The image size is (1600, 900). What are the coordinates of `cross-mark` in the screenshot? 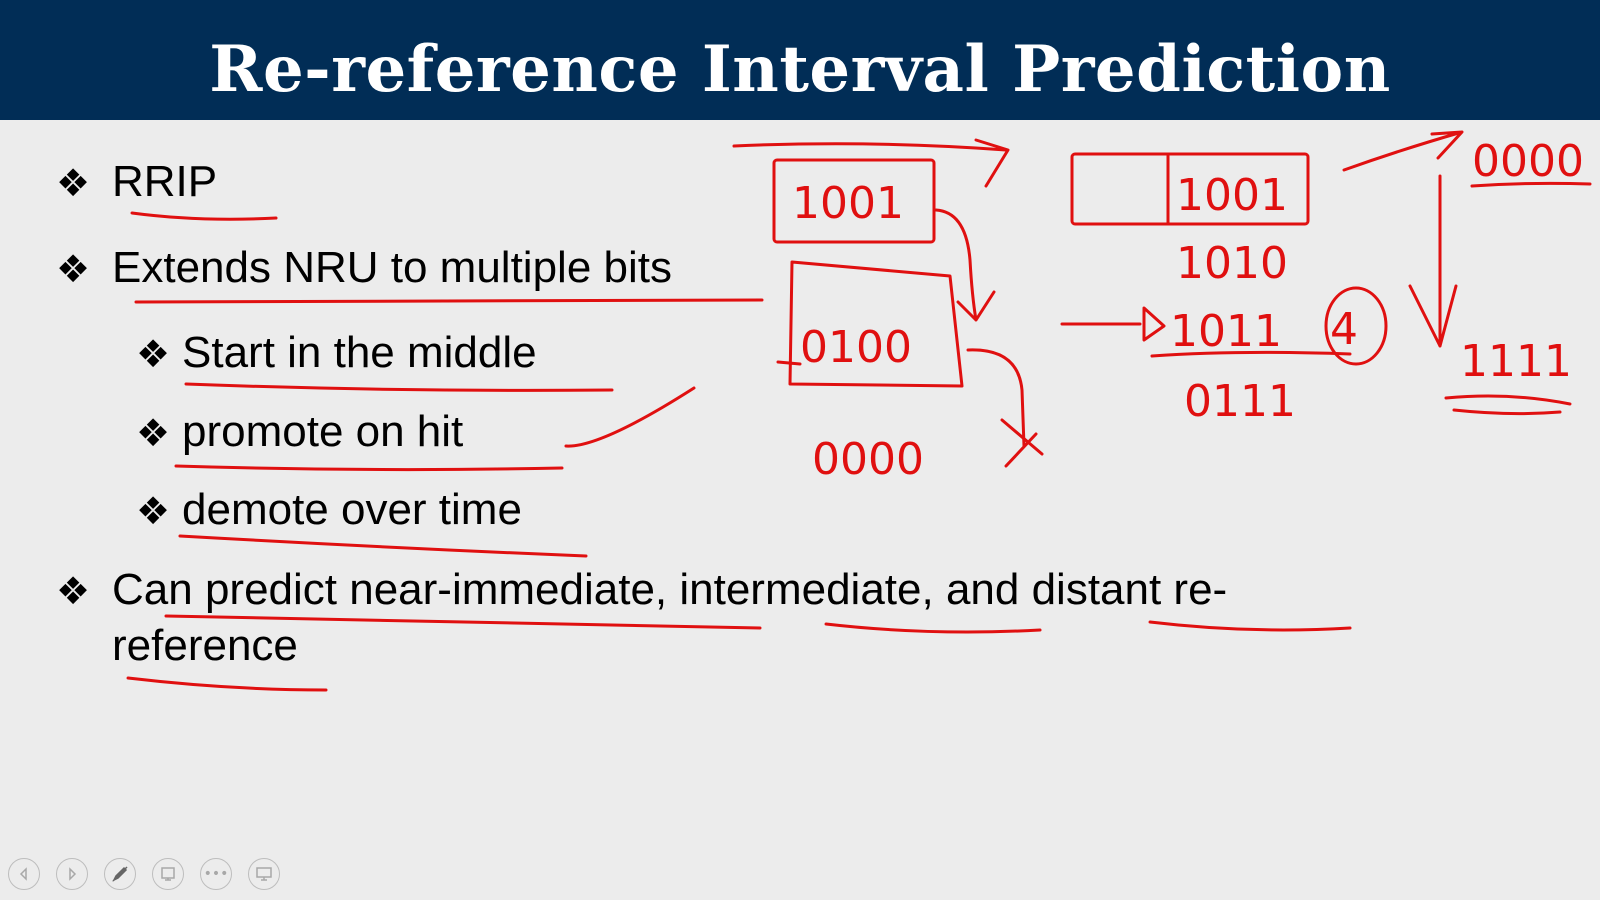 It's located at (1022, 443).